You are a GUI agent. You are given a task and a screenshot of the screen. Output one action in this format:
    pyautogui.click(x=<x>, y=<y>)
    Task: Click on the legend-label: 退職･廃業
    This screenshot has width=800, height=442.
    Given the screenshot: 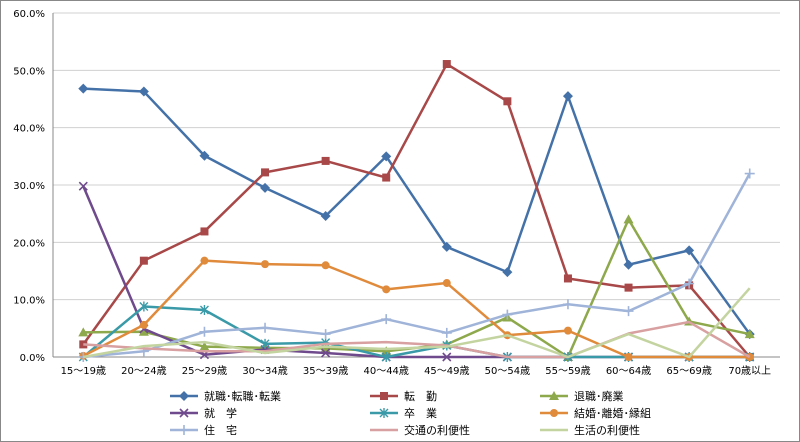 What is the action you would take?
    pyautogui.click(x=599, y=396)
    